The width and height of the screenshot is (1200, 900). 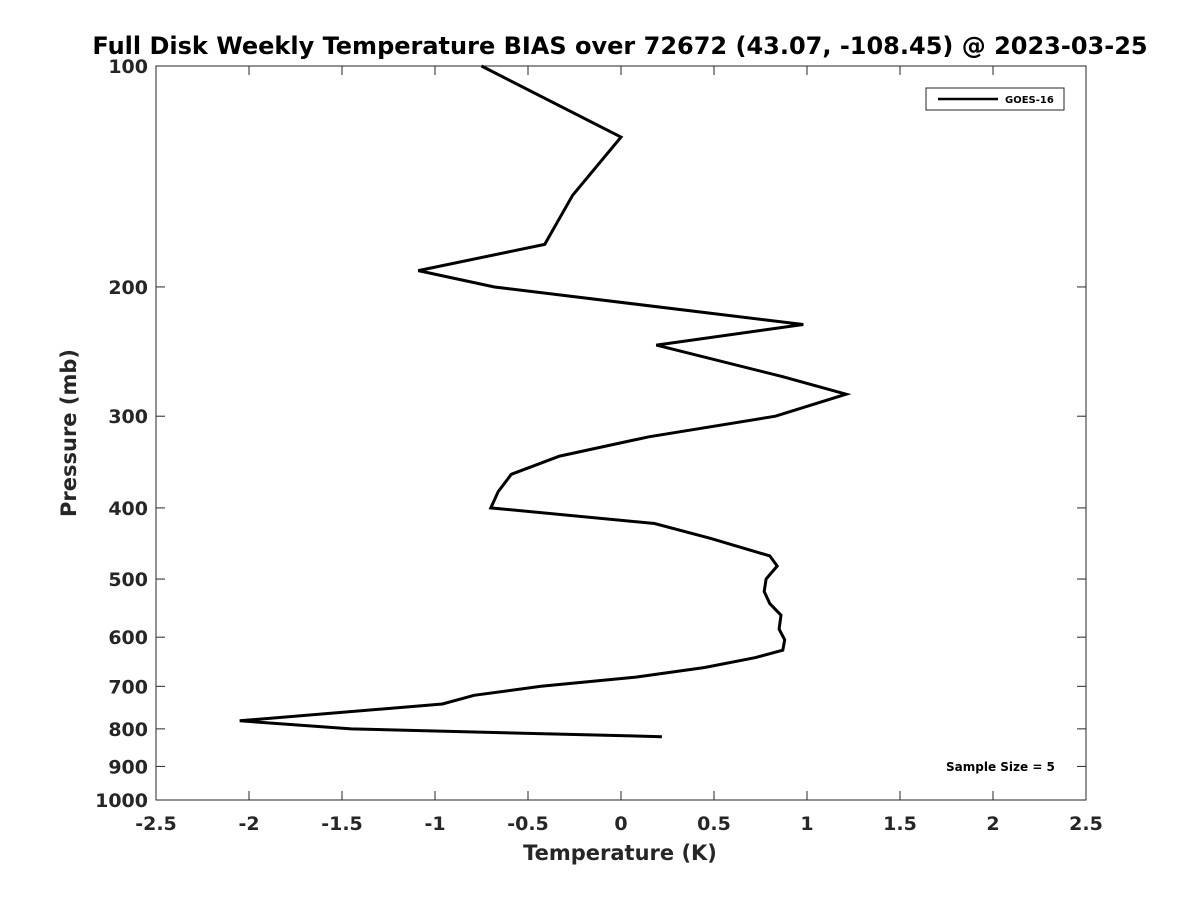 What do you see at coordinates (128, 730) in the screenshot?
I see `y-tick-label: 800` at bounding box center [128, 730].